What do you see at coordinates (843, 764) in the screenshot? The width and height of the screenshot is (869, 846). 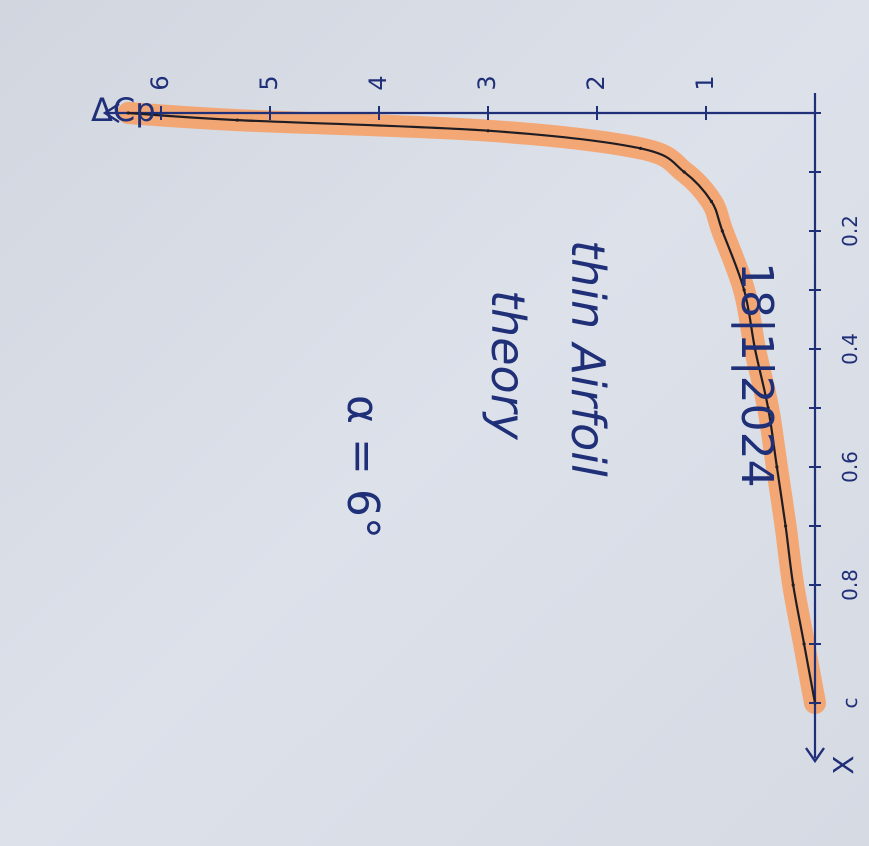 I see `x-axis-label: X` at bounding box center [843, 764].